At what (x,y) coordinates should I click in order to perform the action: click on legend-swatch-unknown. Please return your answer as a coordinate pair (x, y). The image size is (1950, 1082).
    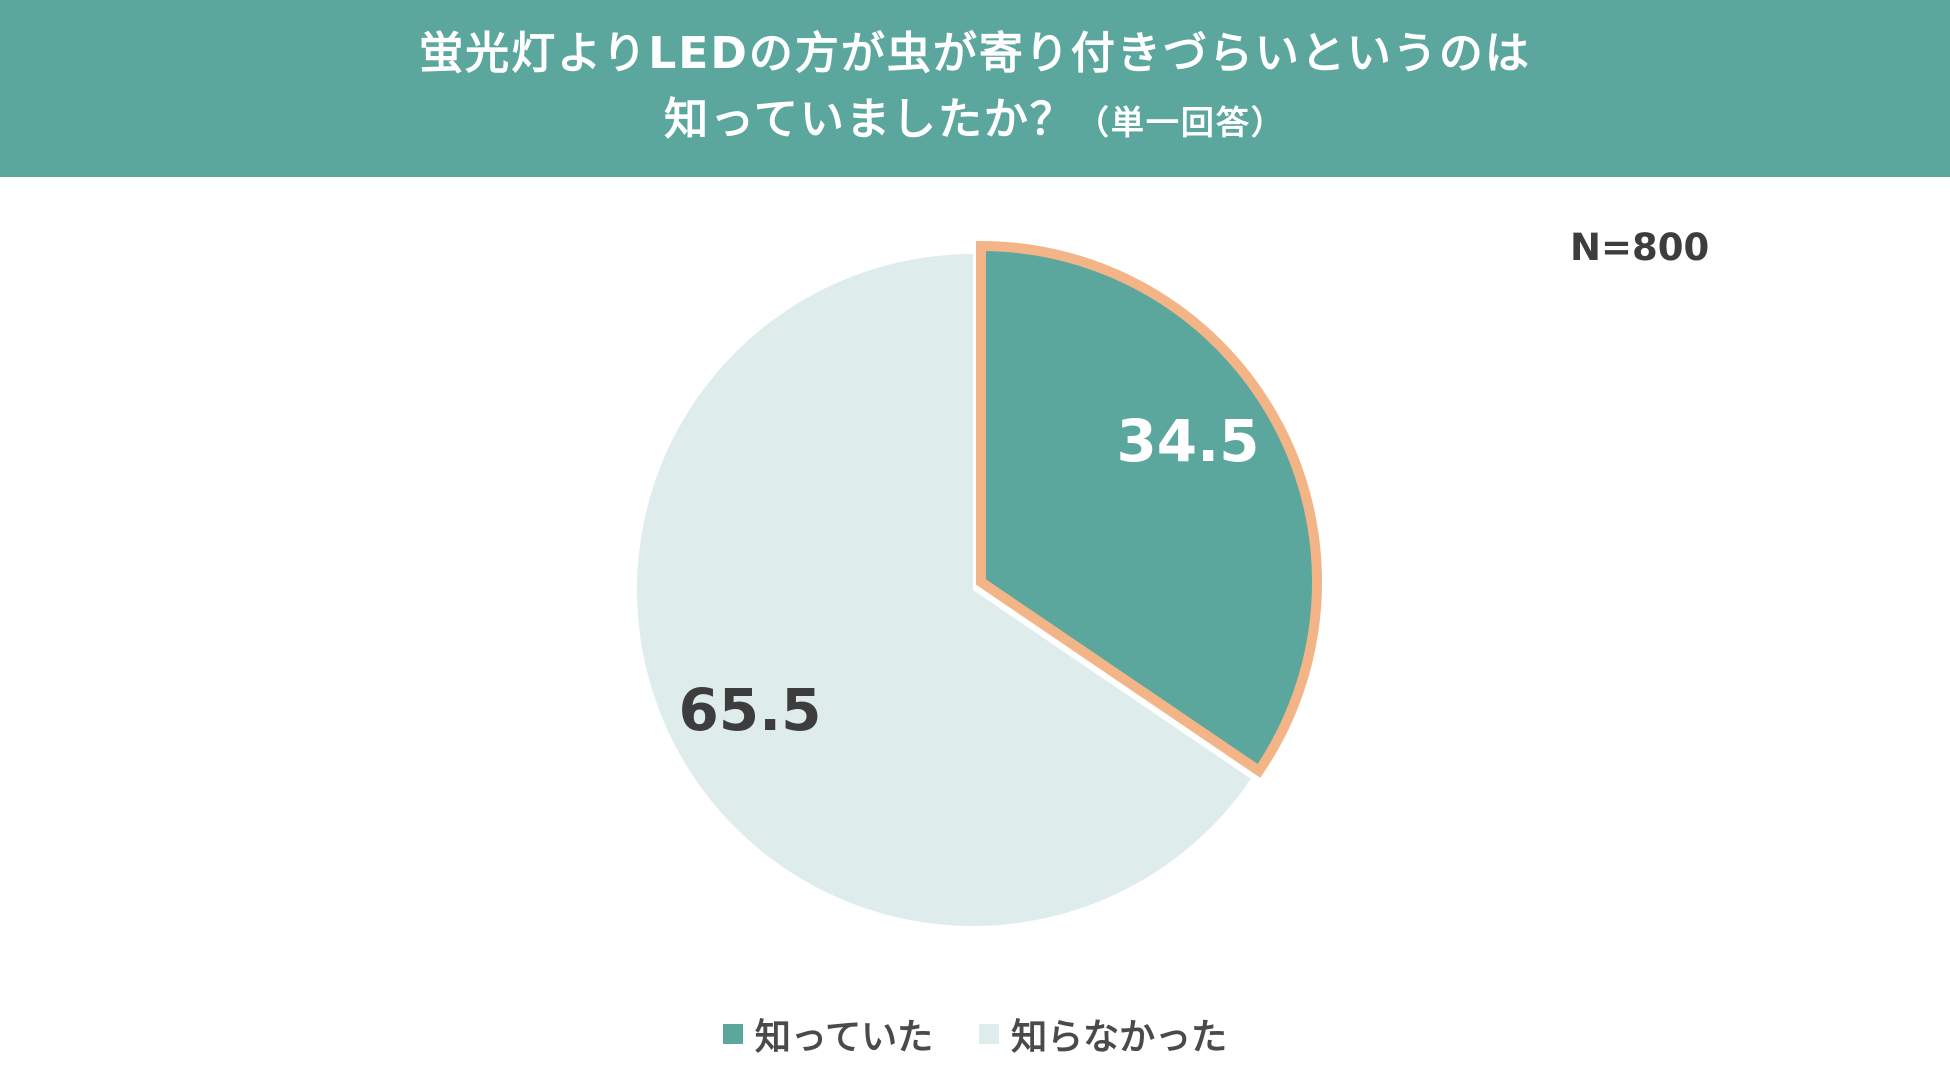
    Looking at the image, I should click on (989, 1034).